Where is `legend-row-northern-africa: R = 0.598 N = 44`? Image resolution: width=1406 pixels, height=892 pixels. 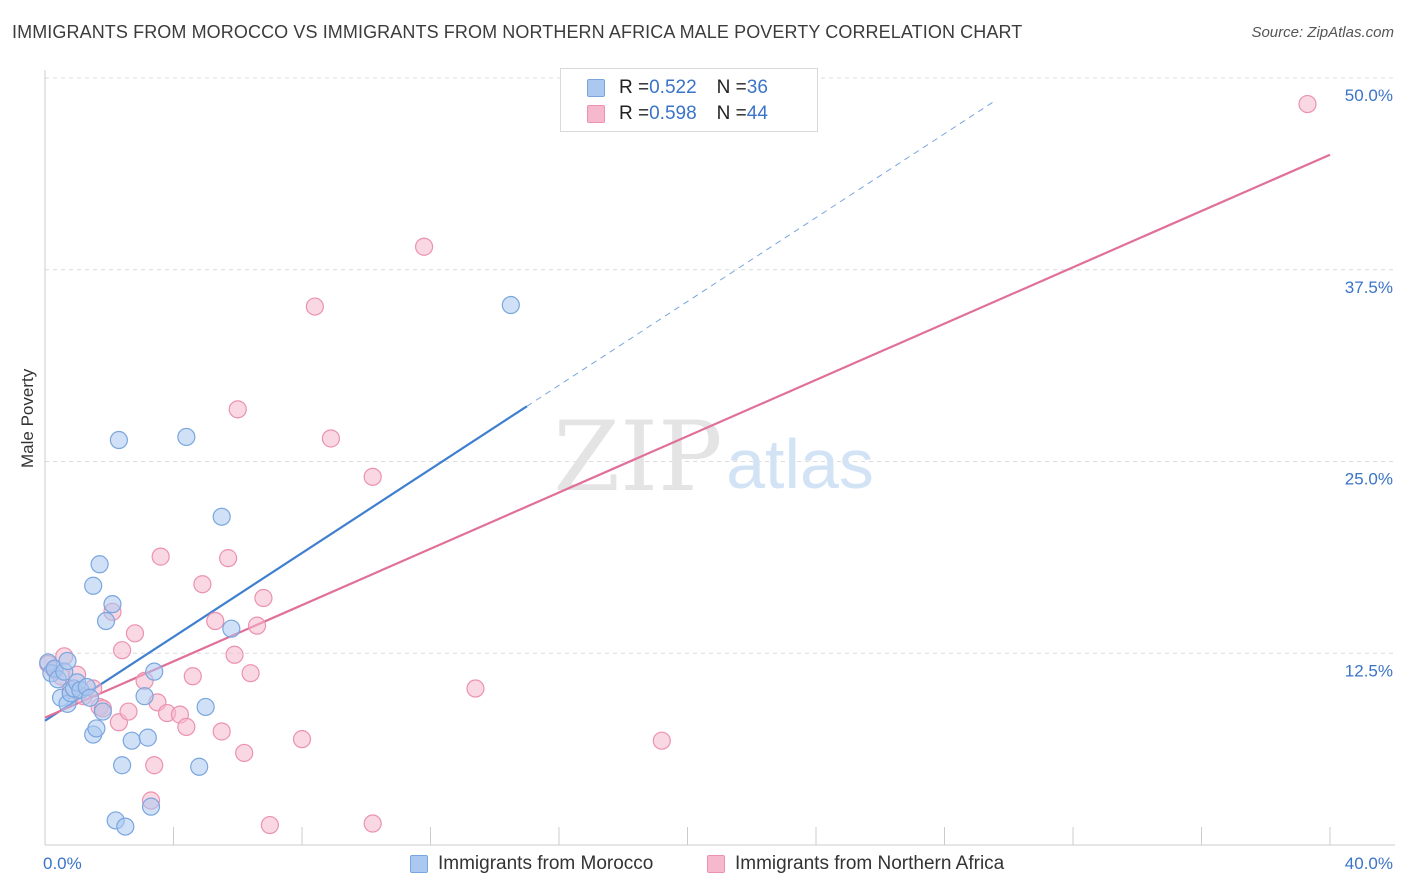
legend-row-northern-africa: R = 0.598 N = 44 is located at coordinates (677, 114).